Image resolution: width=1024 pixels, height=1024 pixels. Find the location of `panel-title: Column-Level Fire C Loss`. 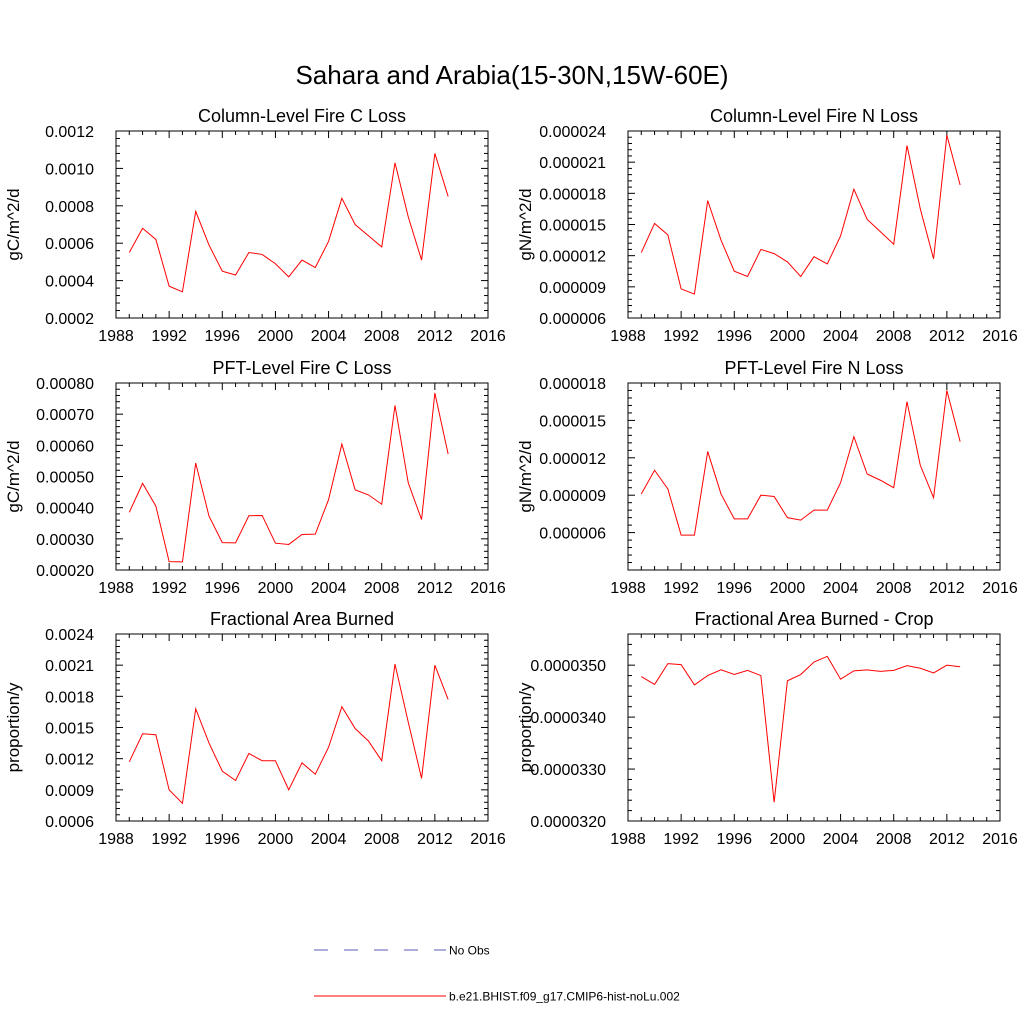

panel-title: Column-Level Fire C Loss is located at coordinates (302, 116).